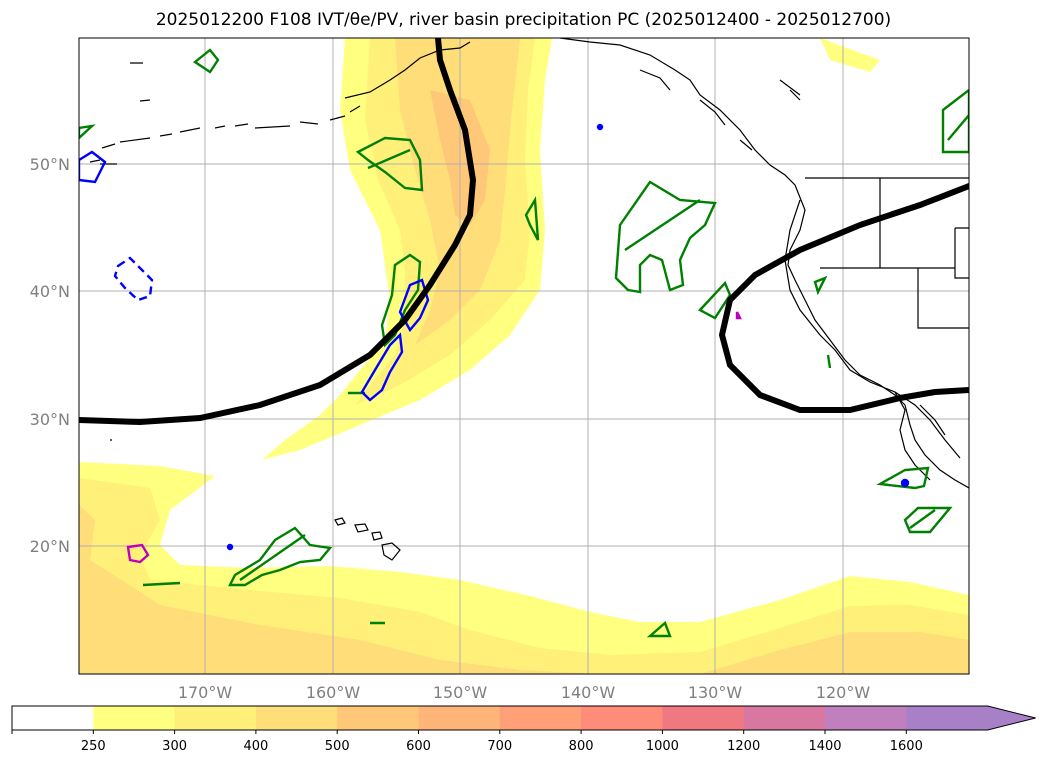 Image resolution: width=1047 pixels, height=767 pixels. Describe the element at coordinates (230, 547) in the screenshot. I see `pv-blue-dot3` at that location.